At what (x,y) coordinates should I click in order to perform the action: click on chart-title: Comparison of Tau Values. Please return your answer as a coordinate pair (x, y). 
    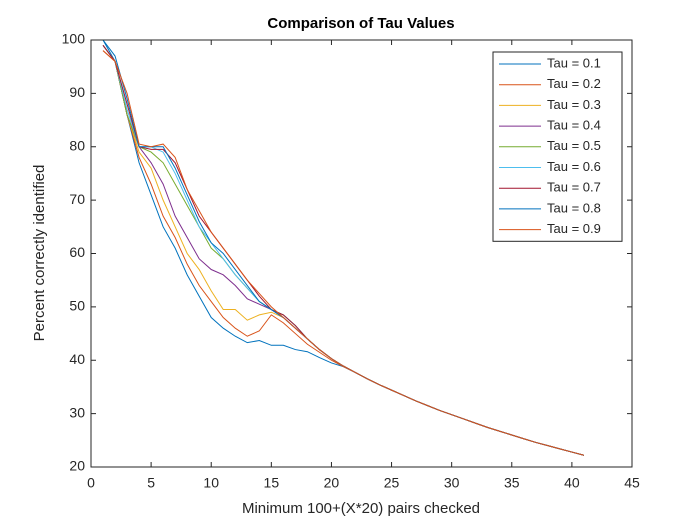
    Looking at the image, I should click on (360, 23).